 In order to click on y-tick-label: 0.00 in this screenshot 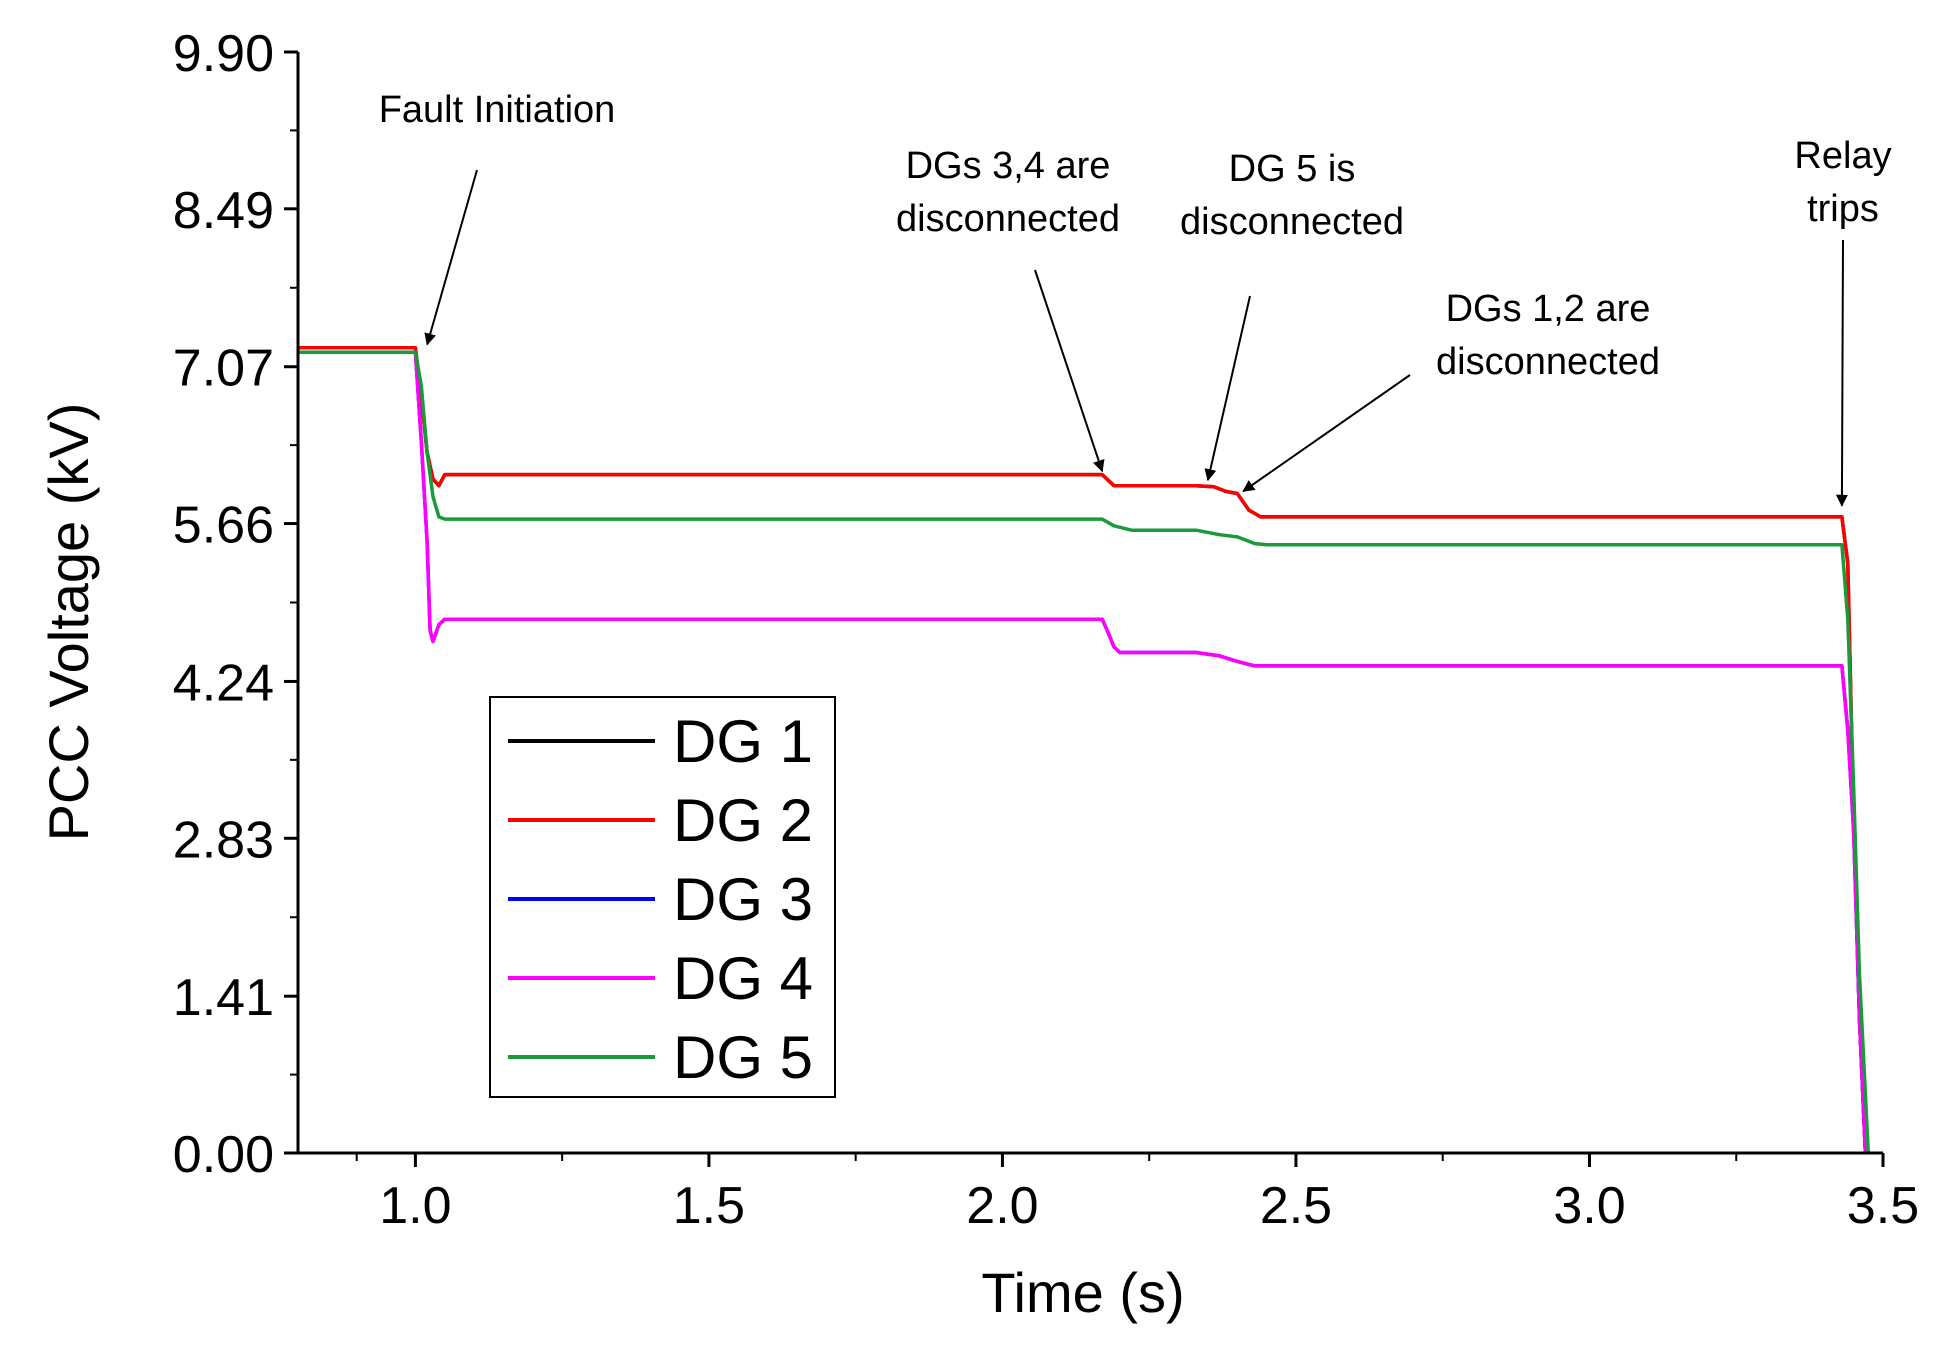, I will do `click(223, 1155)`.